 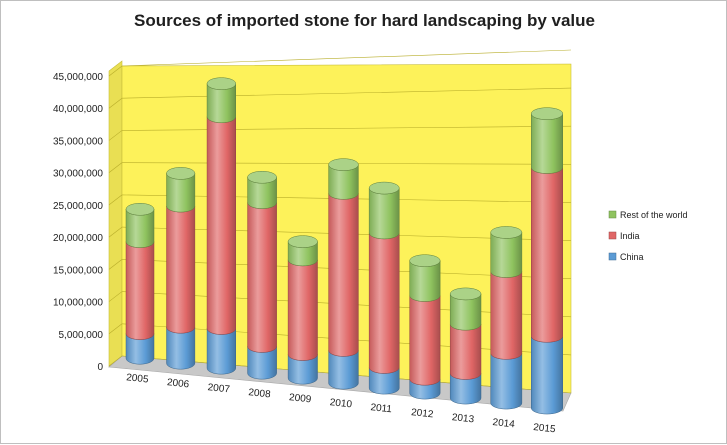 I want to click on bar-cap-2012, so click(x=425, y=260).